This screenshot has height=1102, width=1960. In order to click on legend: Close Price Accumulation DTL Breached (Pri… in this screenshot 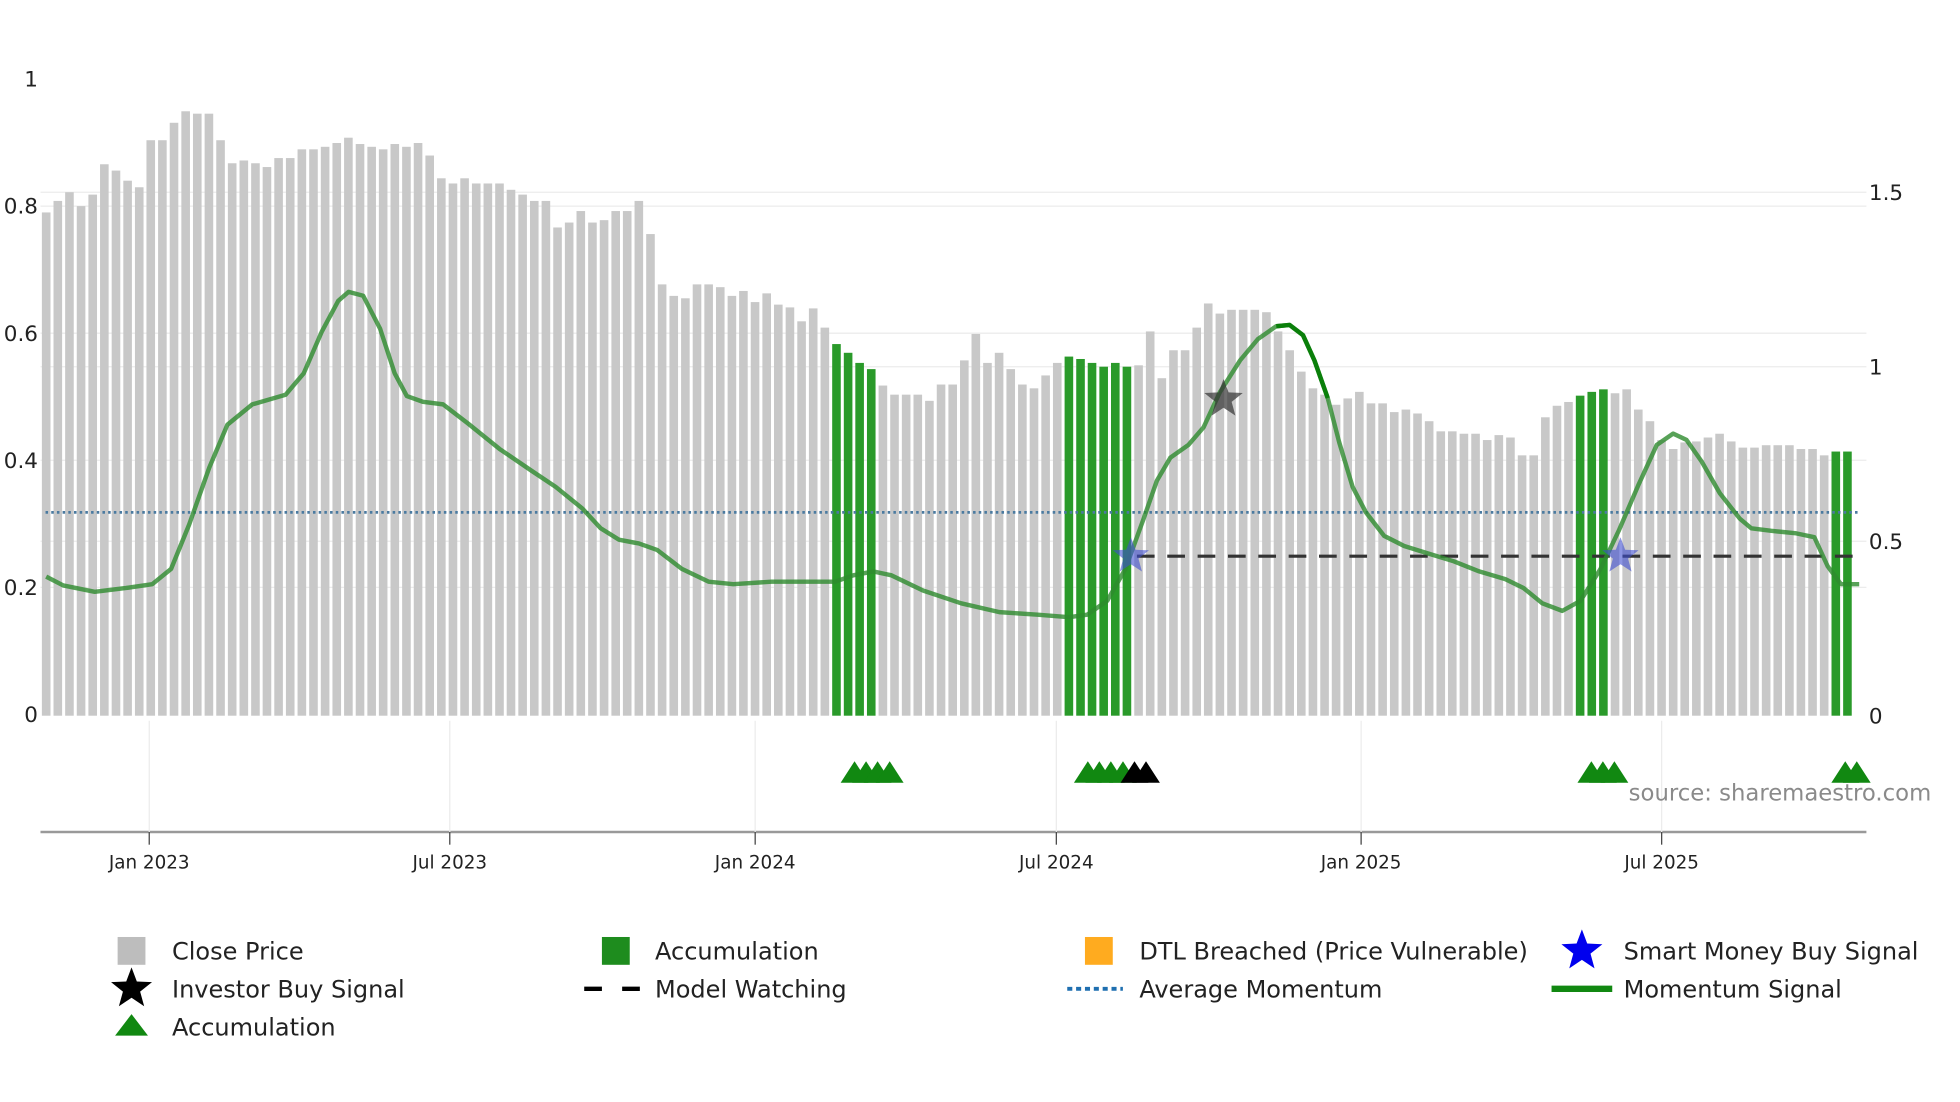, I will do `click(1015, 985)`.